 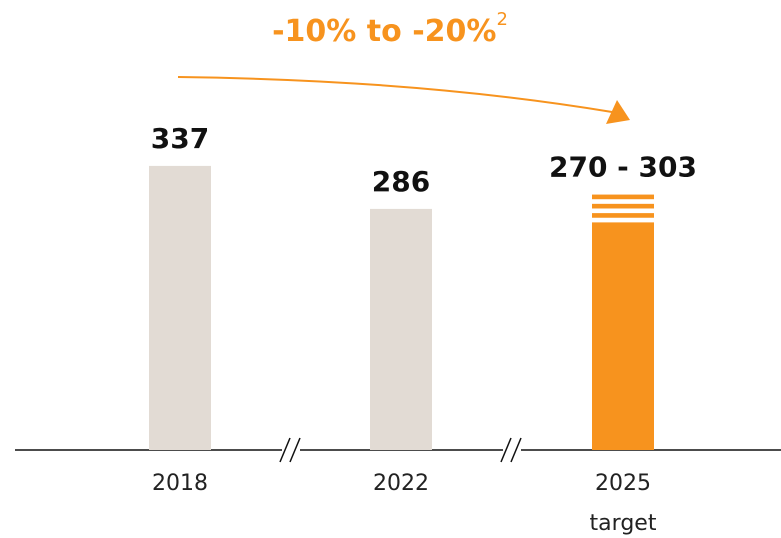 I want to click on x-tick-label: 2018, so click(x=180, y=483).